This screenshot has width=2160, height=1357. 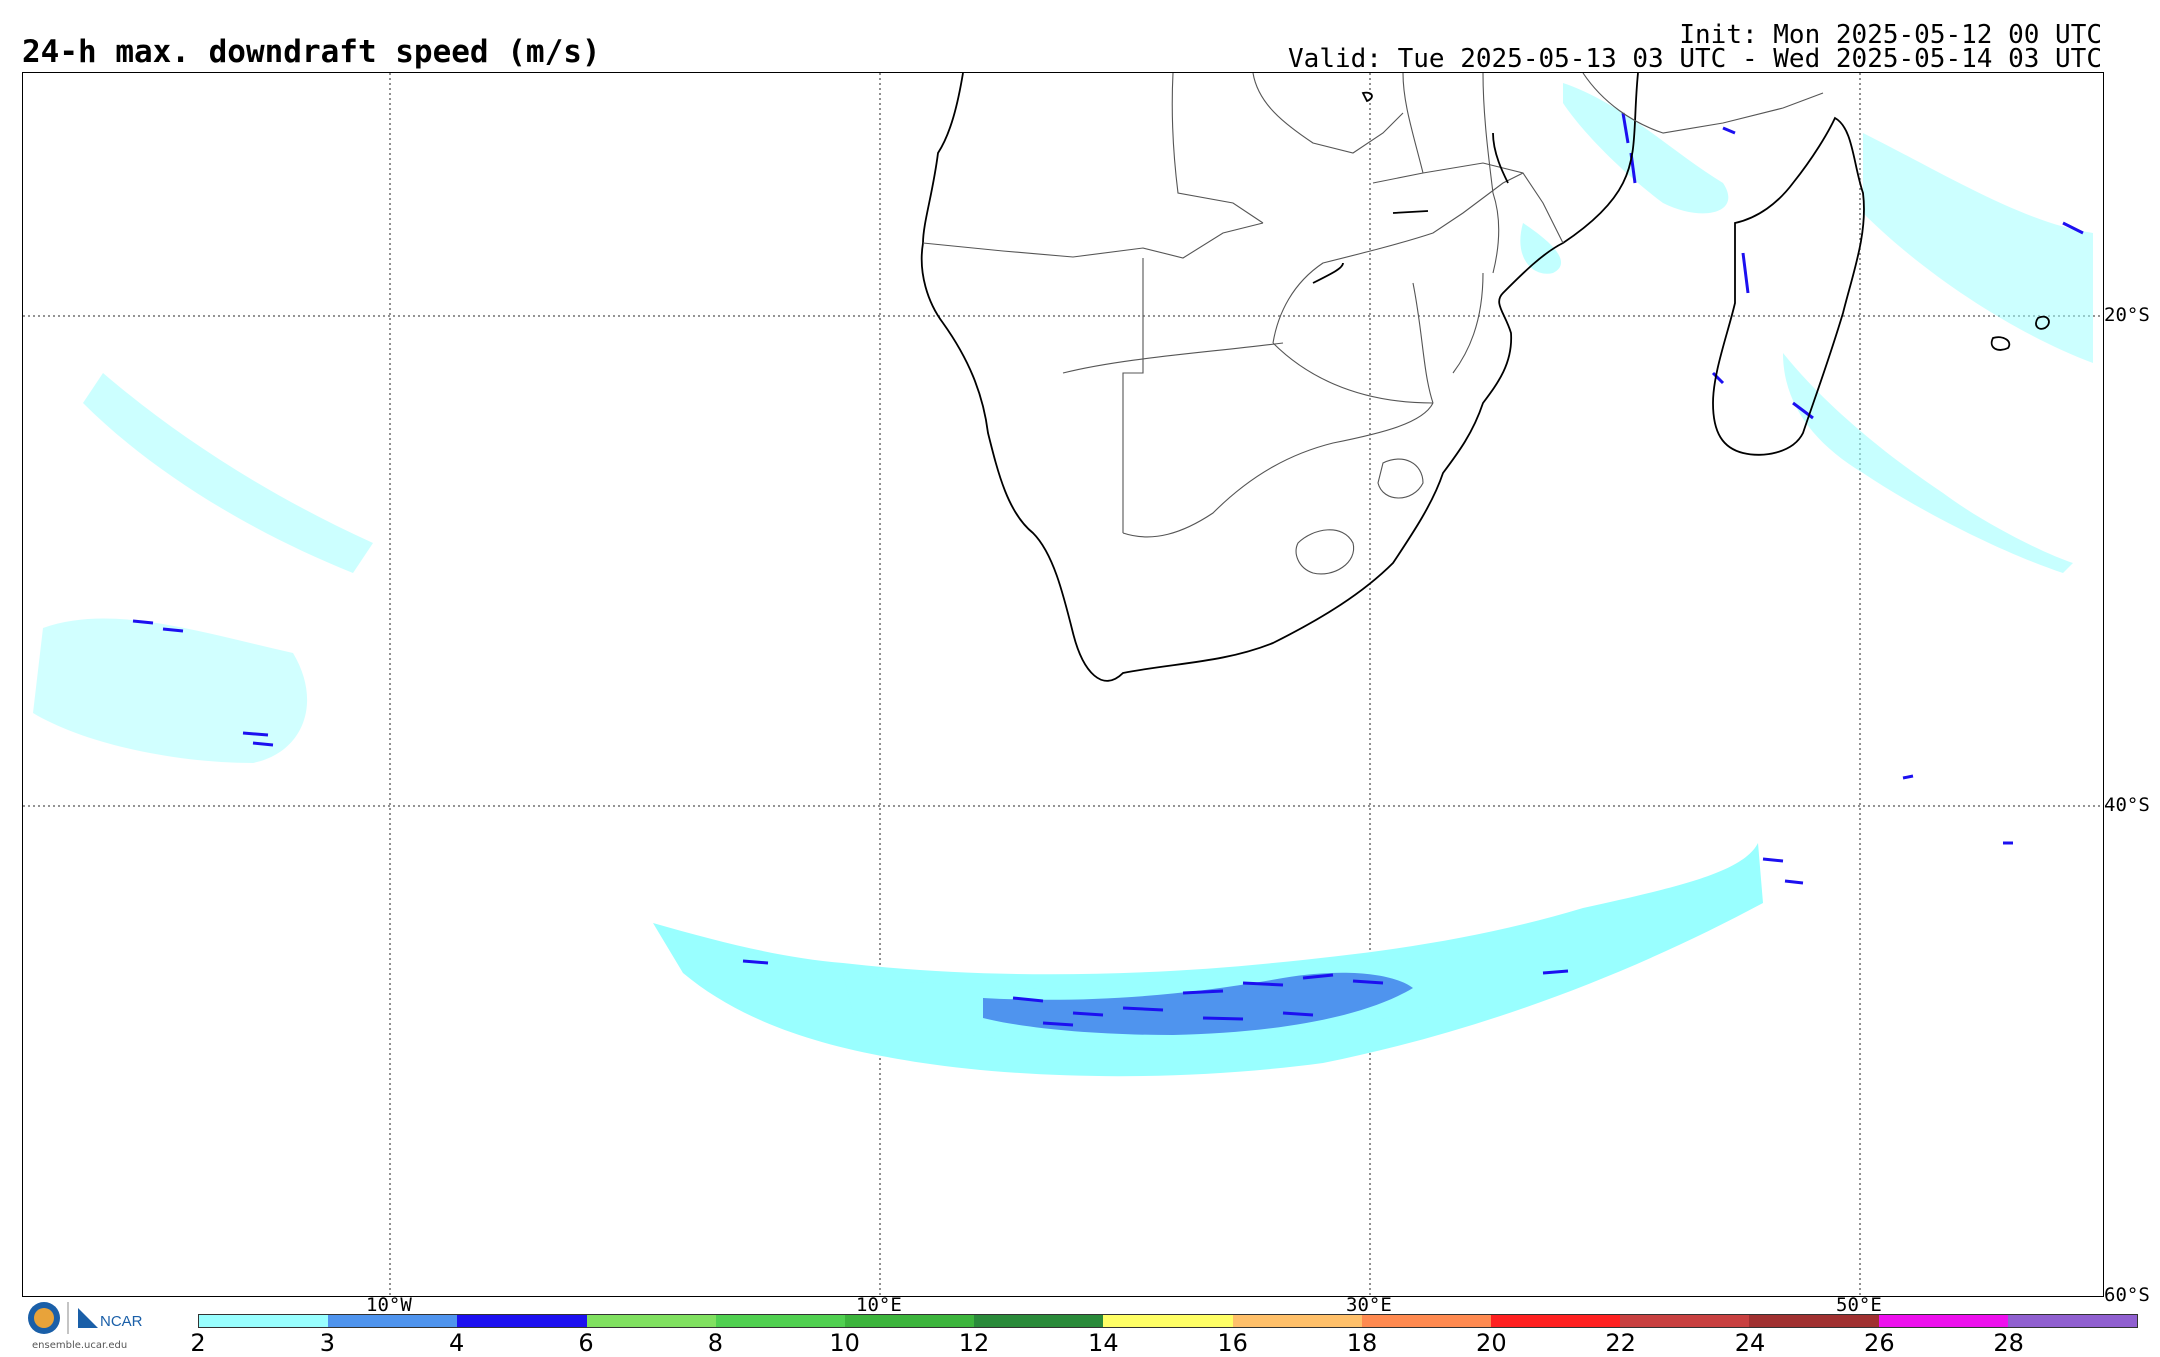 I want to click on colorbar-tick-label: 22, so click(x=1620, y=1343).